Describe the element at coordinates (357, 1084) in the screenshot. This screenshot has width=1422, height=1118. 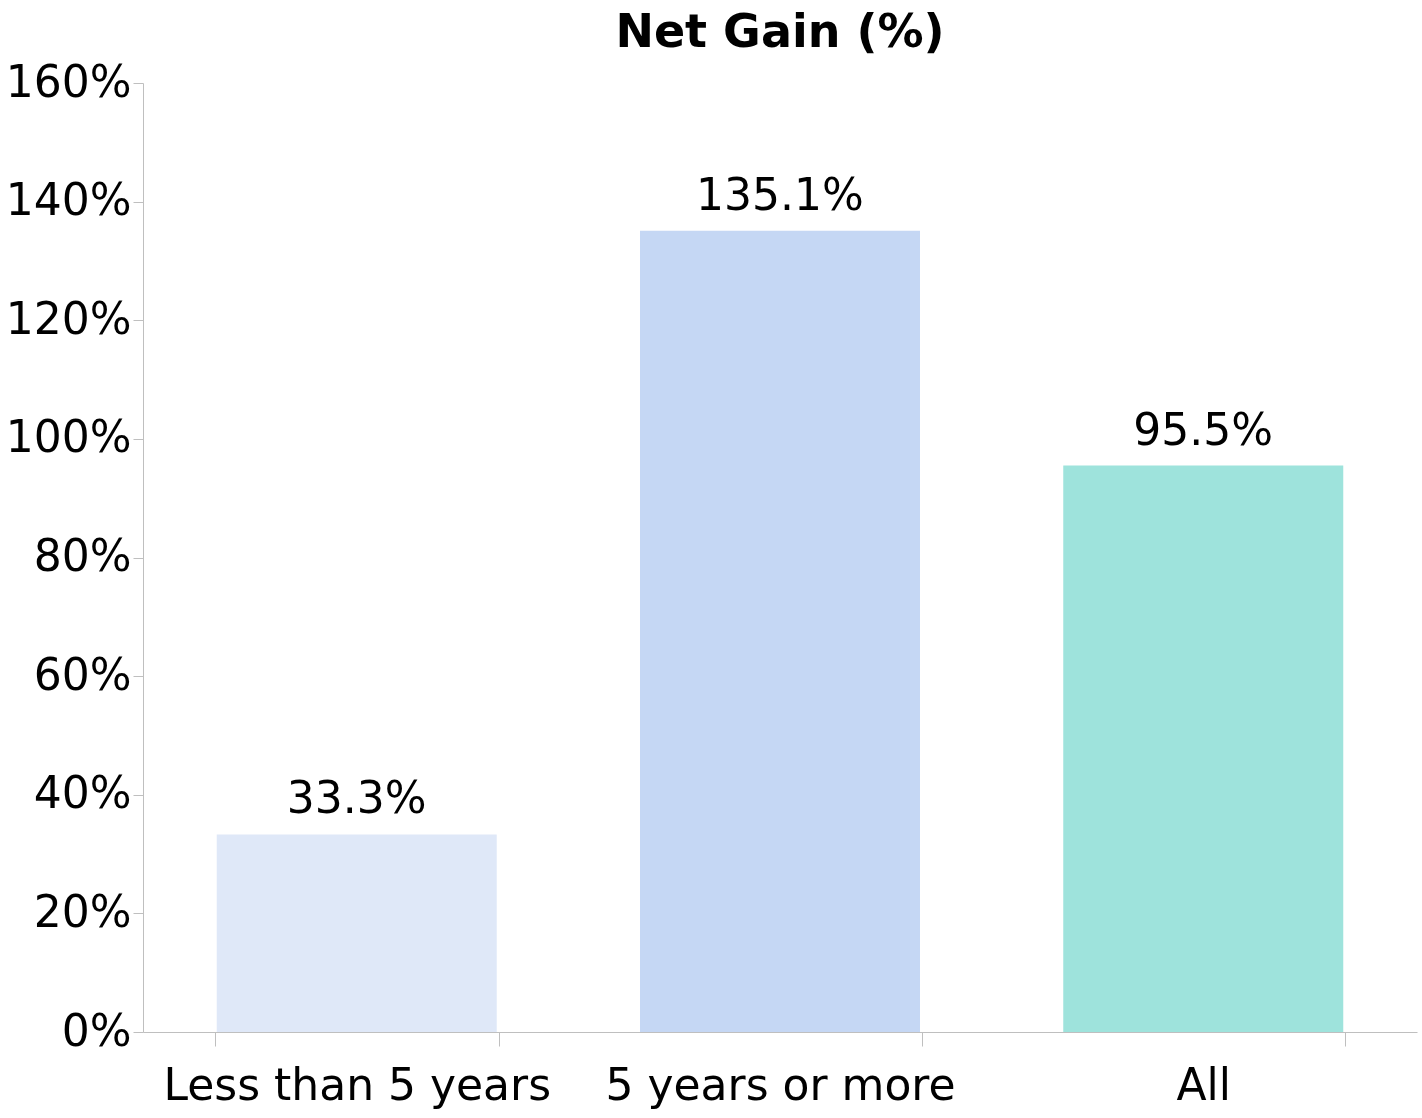
I see `x-tick-label: Less than 5 years` at that location.